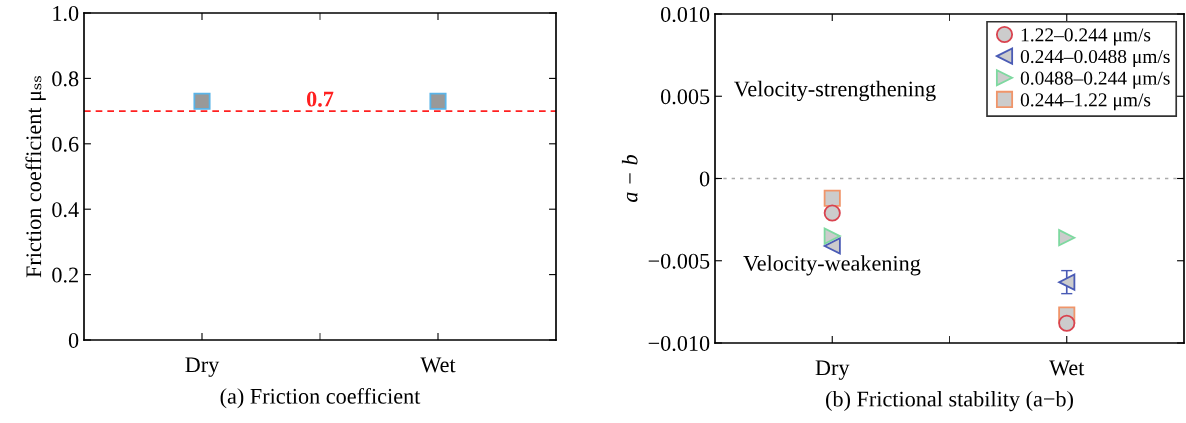 The height and width of the screenshot is (423, 1186). What do you see at coordinates (320, 398) in the screenshot?
I see `x-axis-title: (a) Friction coefficient` at bounding box center [320, 398].